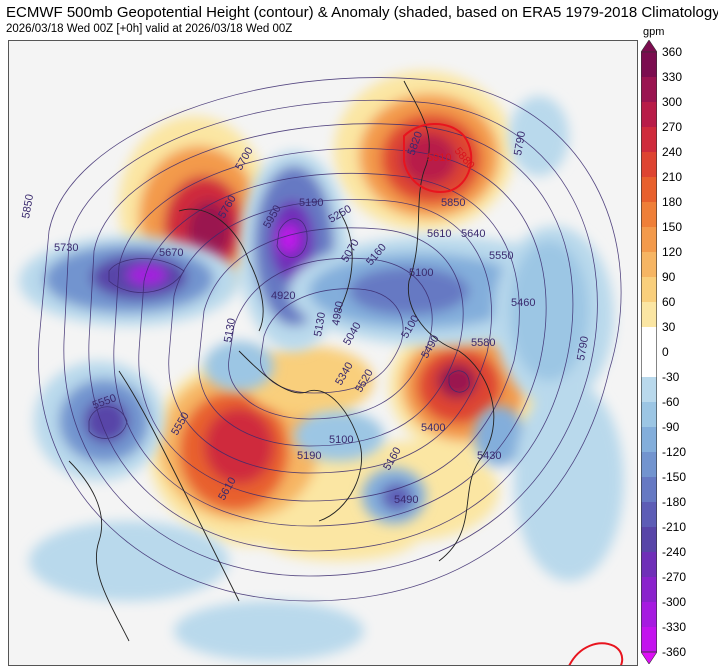 The width and height of the screenshot is (718, 671). What do you see at coordinates (649, 46) in the screenshot?
I see `colorbar-top-extend` at bounding box center [649, 46].